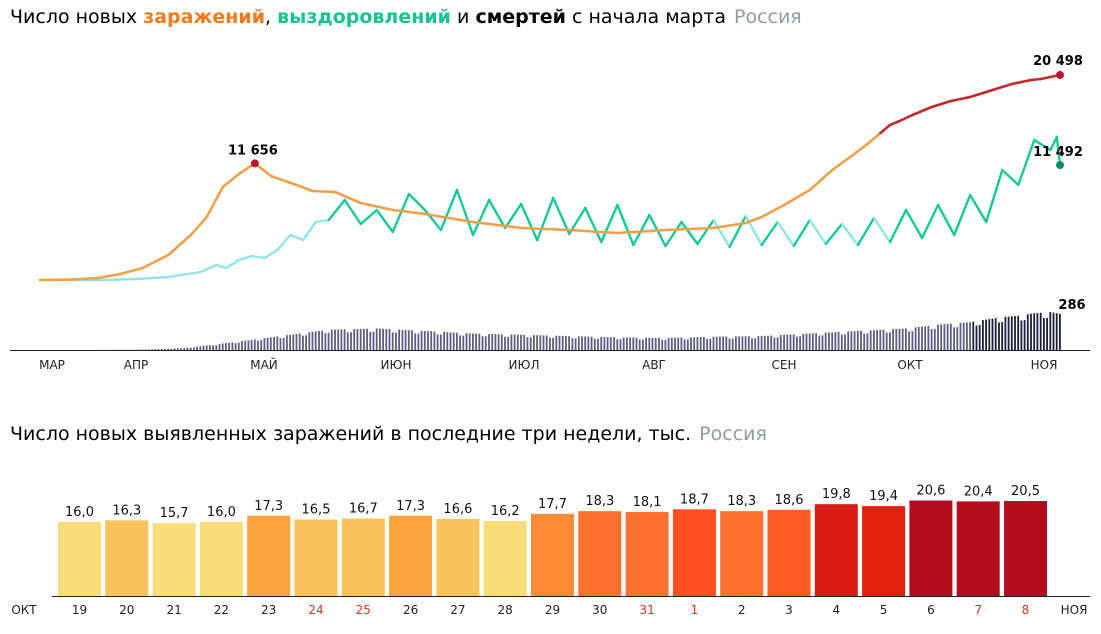 The width and height of the screenshot is (1101, 634). Describe the element at coordinates (978, 491) in the screenshot. I see `bar-value-label: 20,4` at that location.